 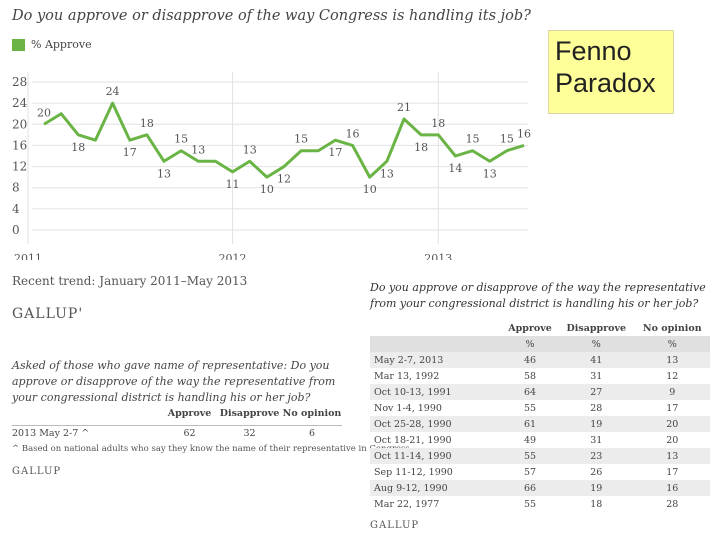 I want to click on table-row: May 2-7, 2013 46 41 13, so click(x=540, y=360).